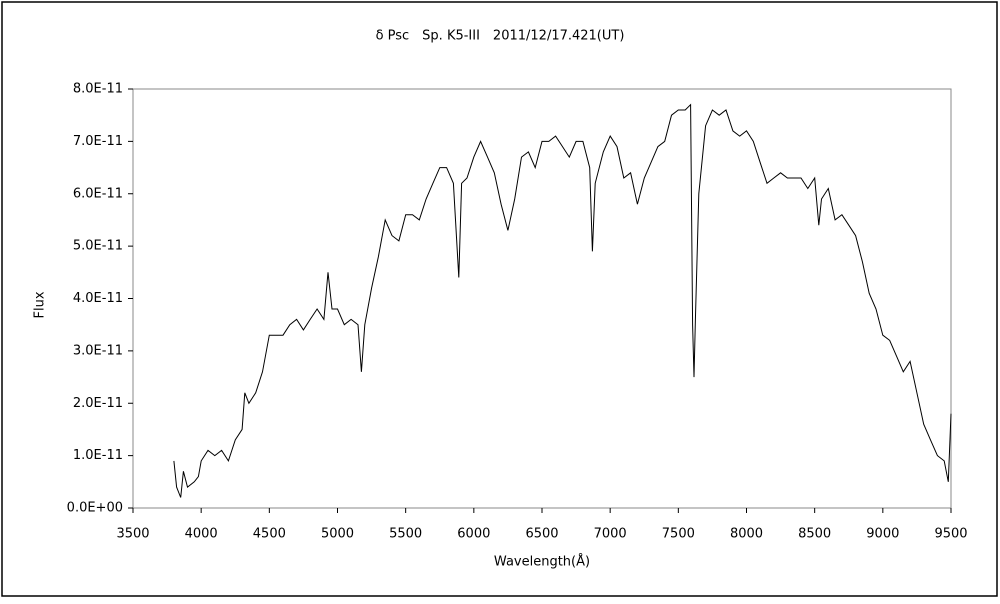 The width and height of the screenshot is (1000, 604). What do you see at coordinates (950, 534) in the screenshot?
I see `x-tick-label: 9500` at bounding box center [950, 534].